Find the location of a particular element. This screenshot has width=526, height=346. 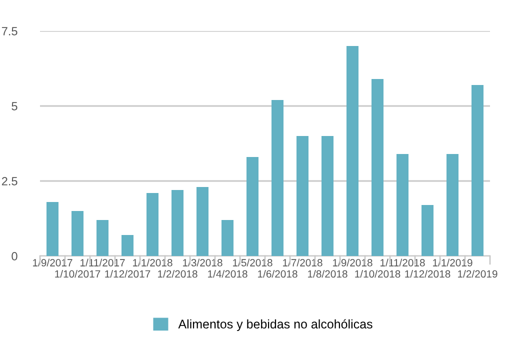

x-tick-label: 1/11/2017 is located at coordinates (102, 262).